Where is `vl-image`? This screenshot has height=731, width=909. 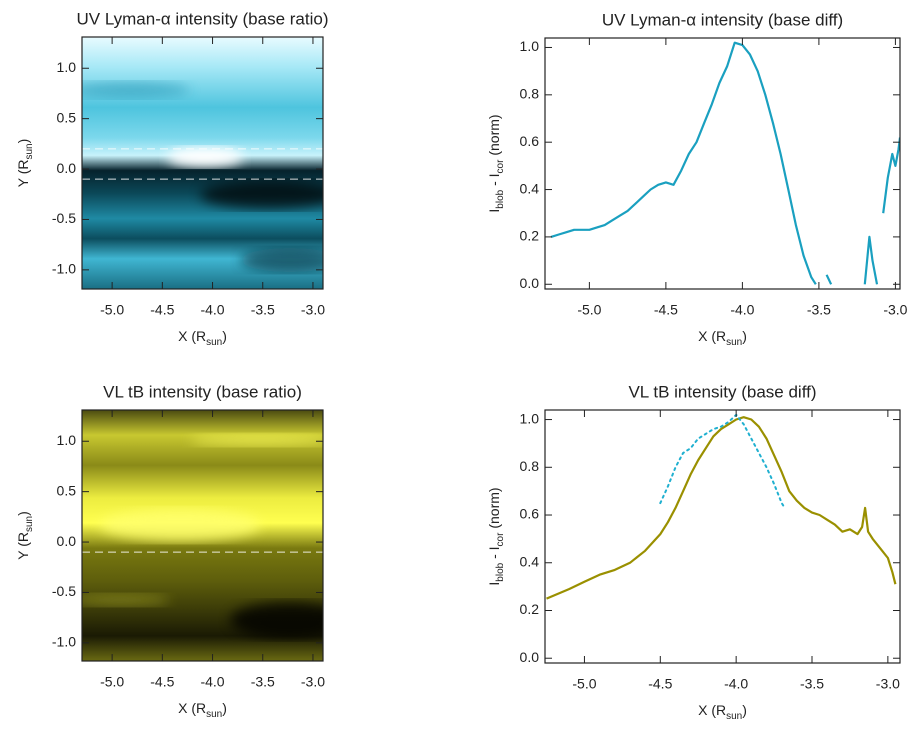
vl-image is located at coordinates (202, 535).